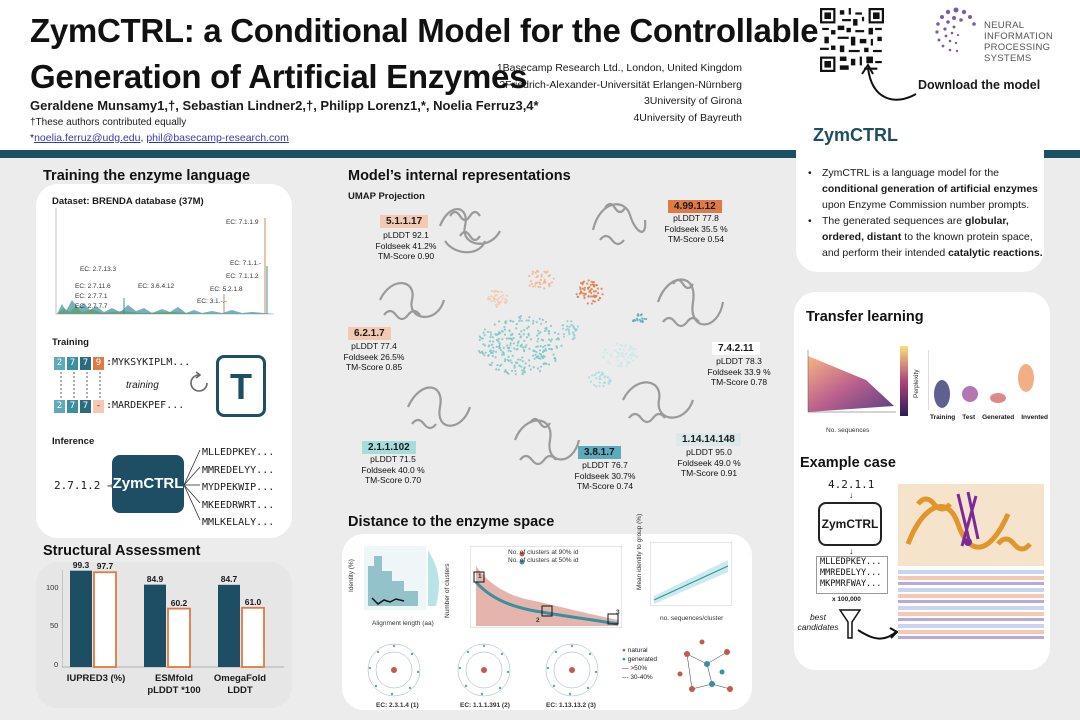  What do you see at coordinates (852, 575) in the screenshot?
I see `example-sequence-box` at bounding box center [852, 575].